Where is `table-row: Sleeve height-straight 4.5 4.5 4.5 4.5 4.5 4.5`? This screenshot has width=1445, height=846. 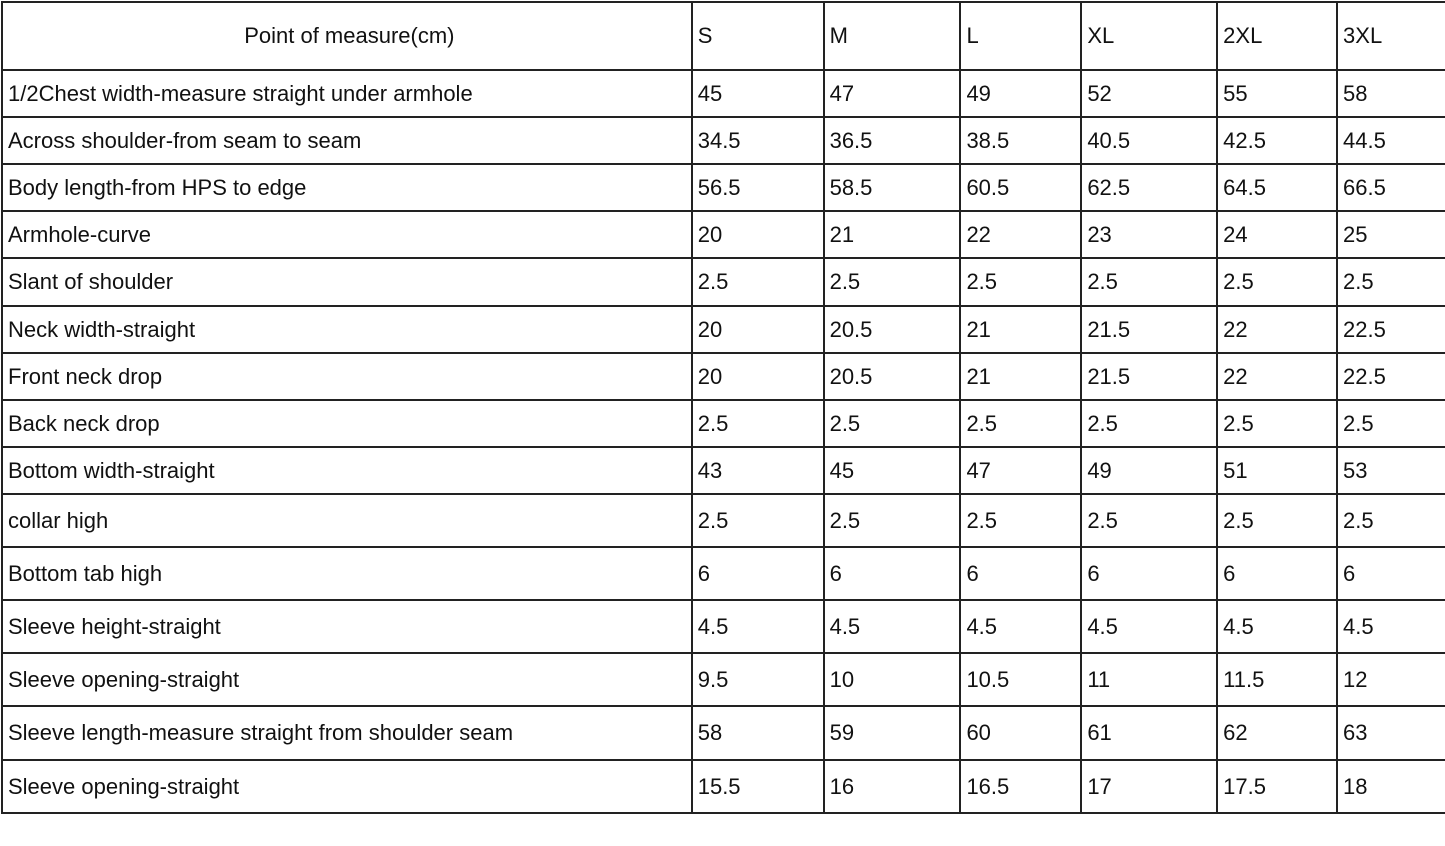
table-row: Sleeve height-straight 4.5 4.5 4.5 4.5 4.5 4.5 is located at coordinates (723, 626).